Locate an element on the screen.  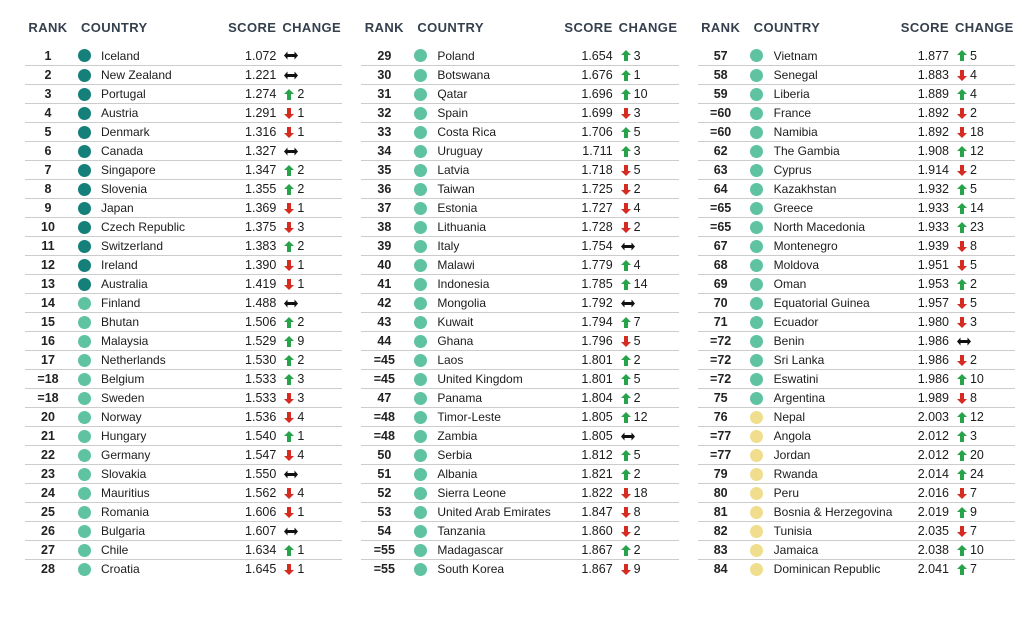
rank-value: =72 is located at coordinates (721, 379).